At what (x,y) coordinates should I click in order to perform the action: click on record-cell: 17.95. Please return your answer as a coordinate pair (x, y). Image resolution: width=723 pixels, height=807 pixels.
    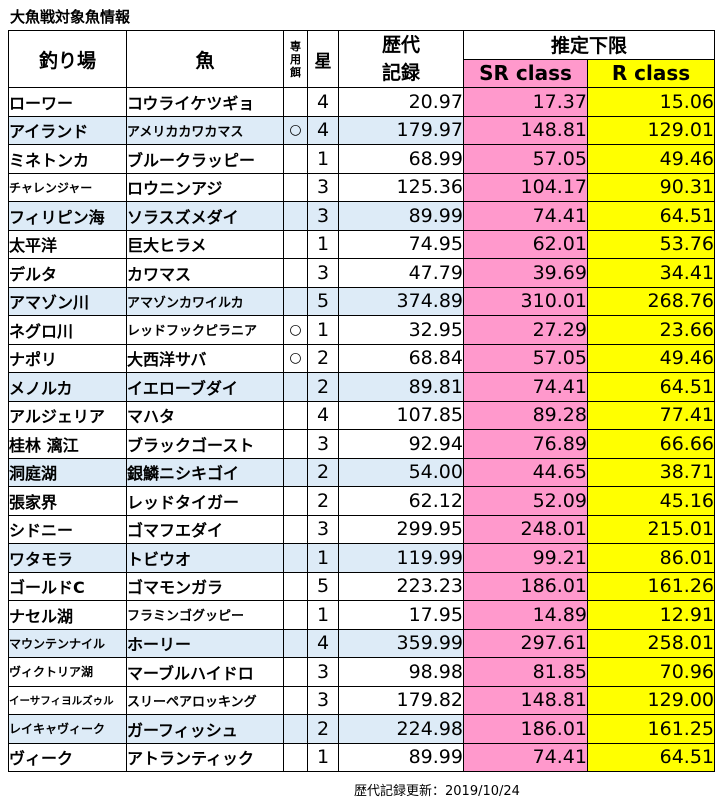
    Looking at the image, I should click on (401, 615).